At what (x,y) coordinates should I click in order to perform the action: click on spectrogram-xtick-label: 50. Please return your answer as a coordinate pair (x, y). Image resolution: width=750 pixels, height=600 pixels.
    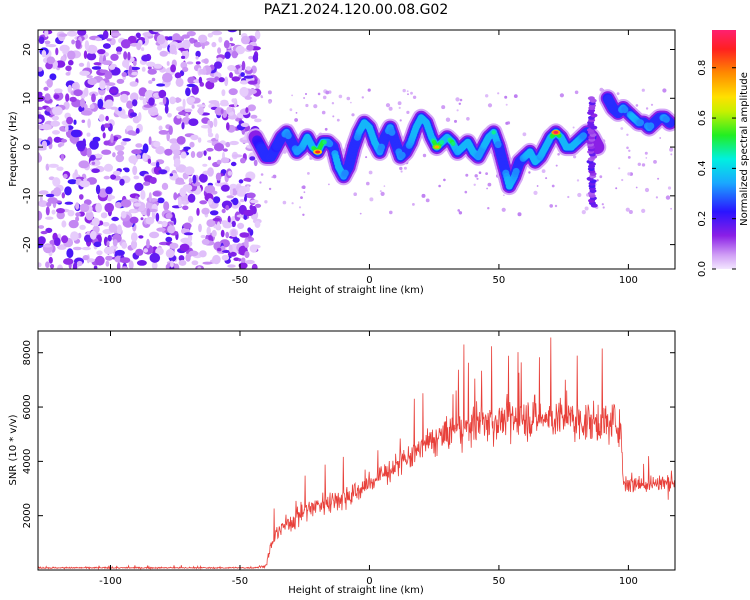
    Looking at the image, I should click on (499, 280).